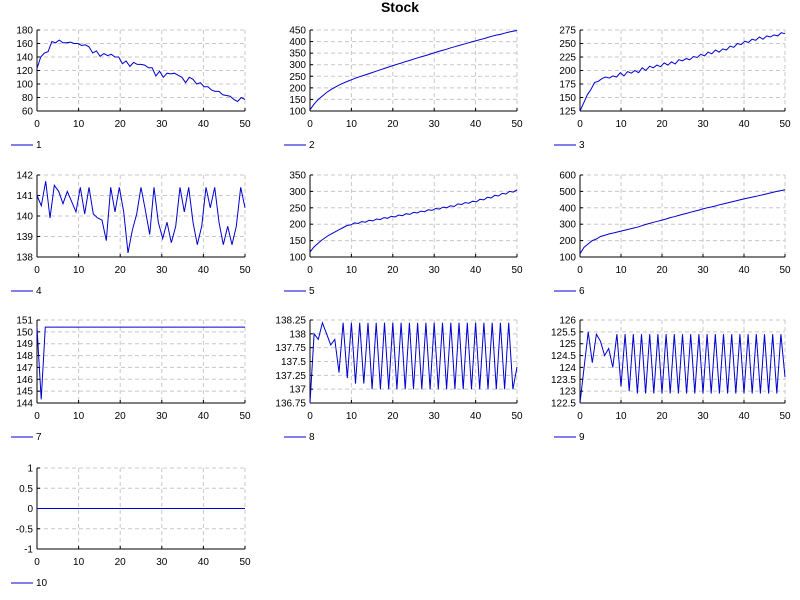 This screenshot has height=600, width=800. I want to click on y-tick-label: 175, so click(567, 85).